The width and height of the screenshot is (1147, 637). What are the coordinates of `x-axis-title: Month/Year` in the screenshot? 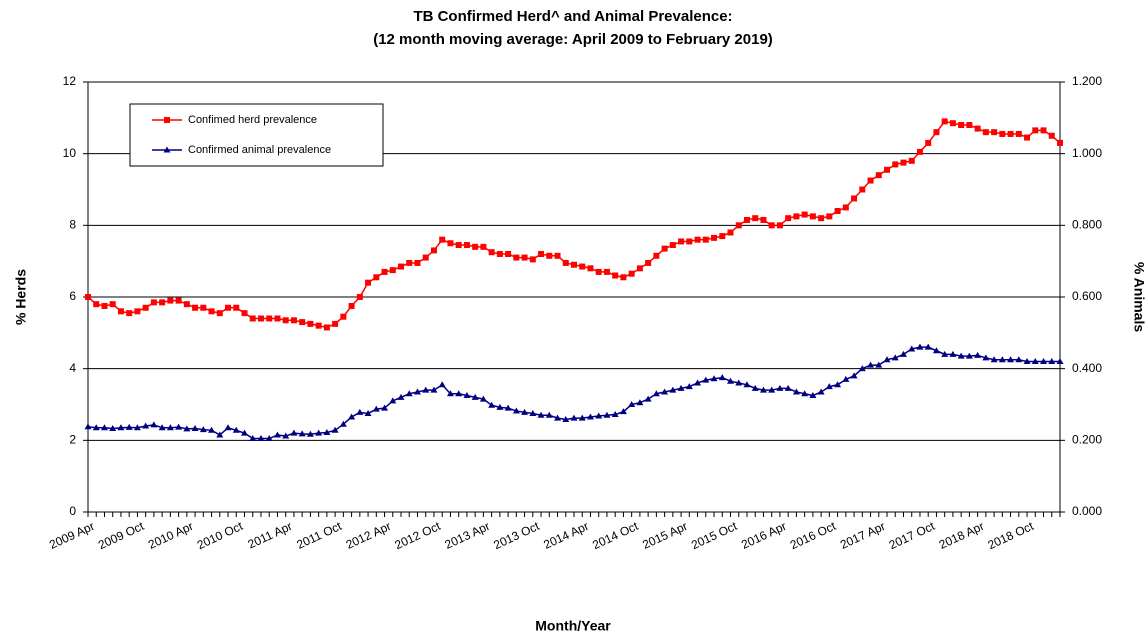 It's located at (573, 626).